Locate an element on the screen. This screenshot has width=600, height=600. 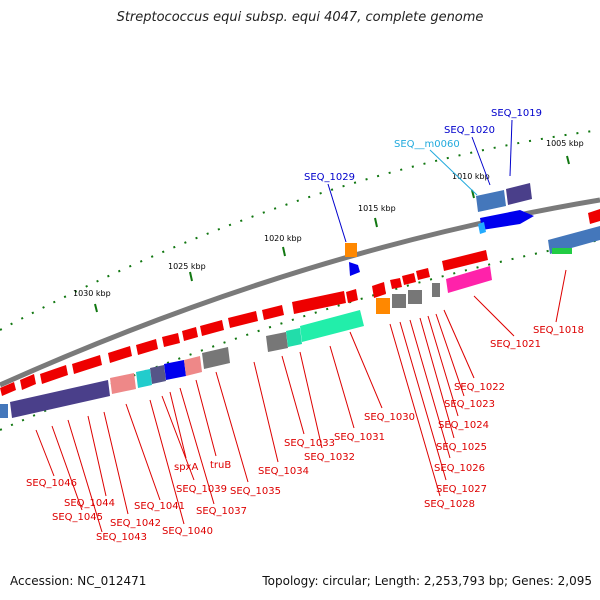
label-seq-1027: SEQ_1027 is located at coordinates (461, 489).